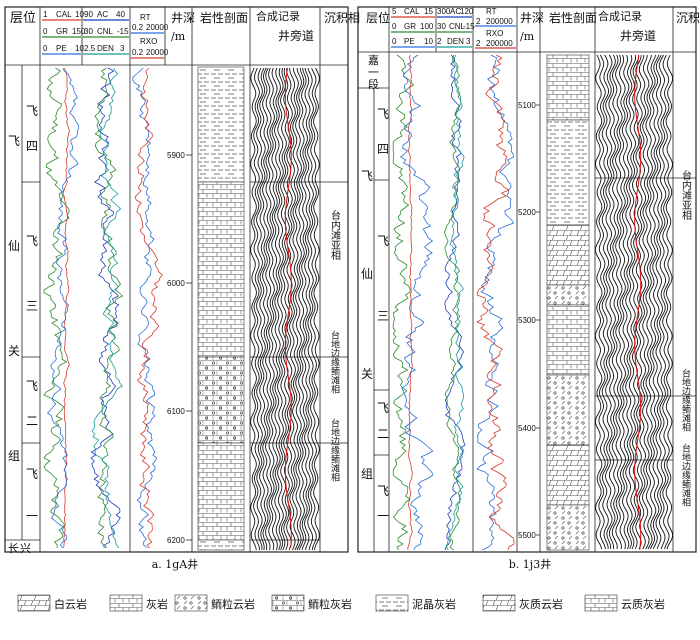 This screenshot has height=640, width=700. I want to click on member-char: 一, so click(383, 516).